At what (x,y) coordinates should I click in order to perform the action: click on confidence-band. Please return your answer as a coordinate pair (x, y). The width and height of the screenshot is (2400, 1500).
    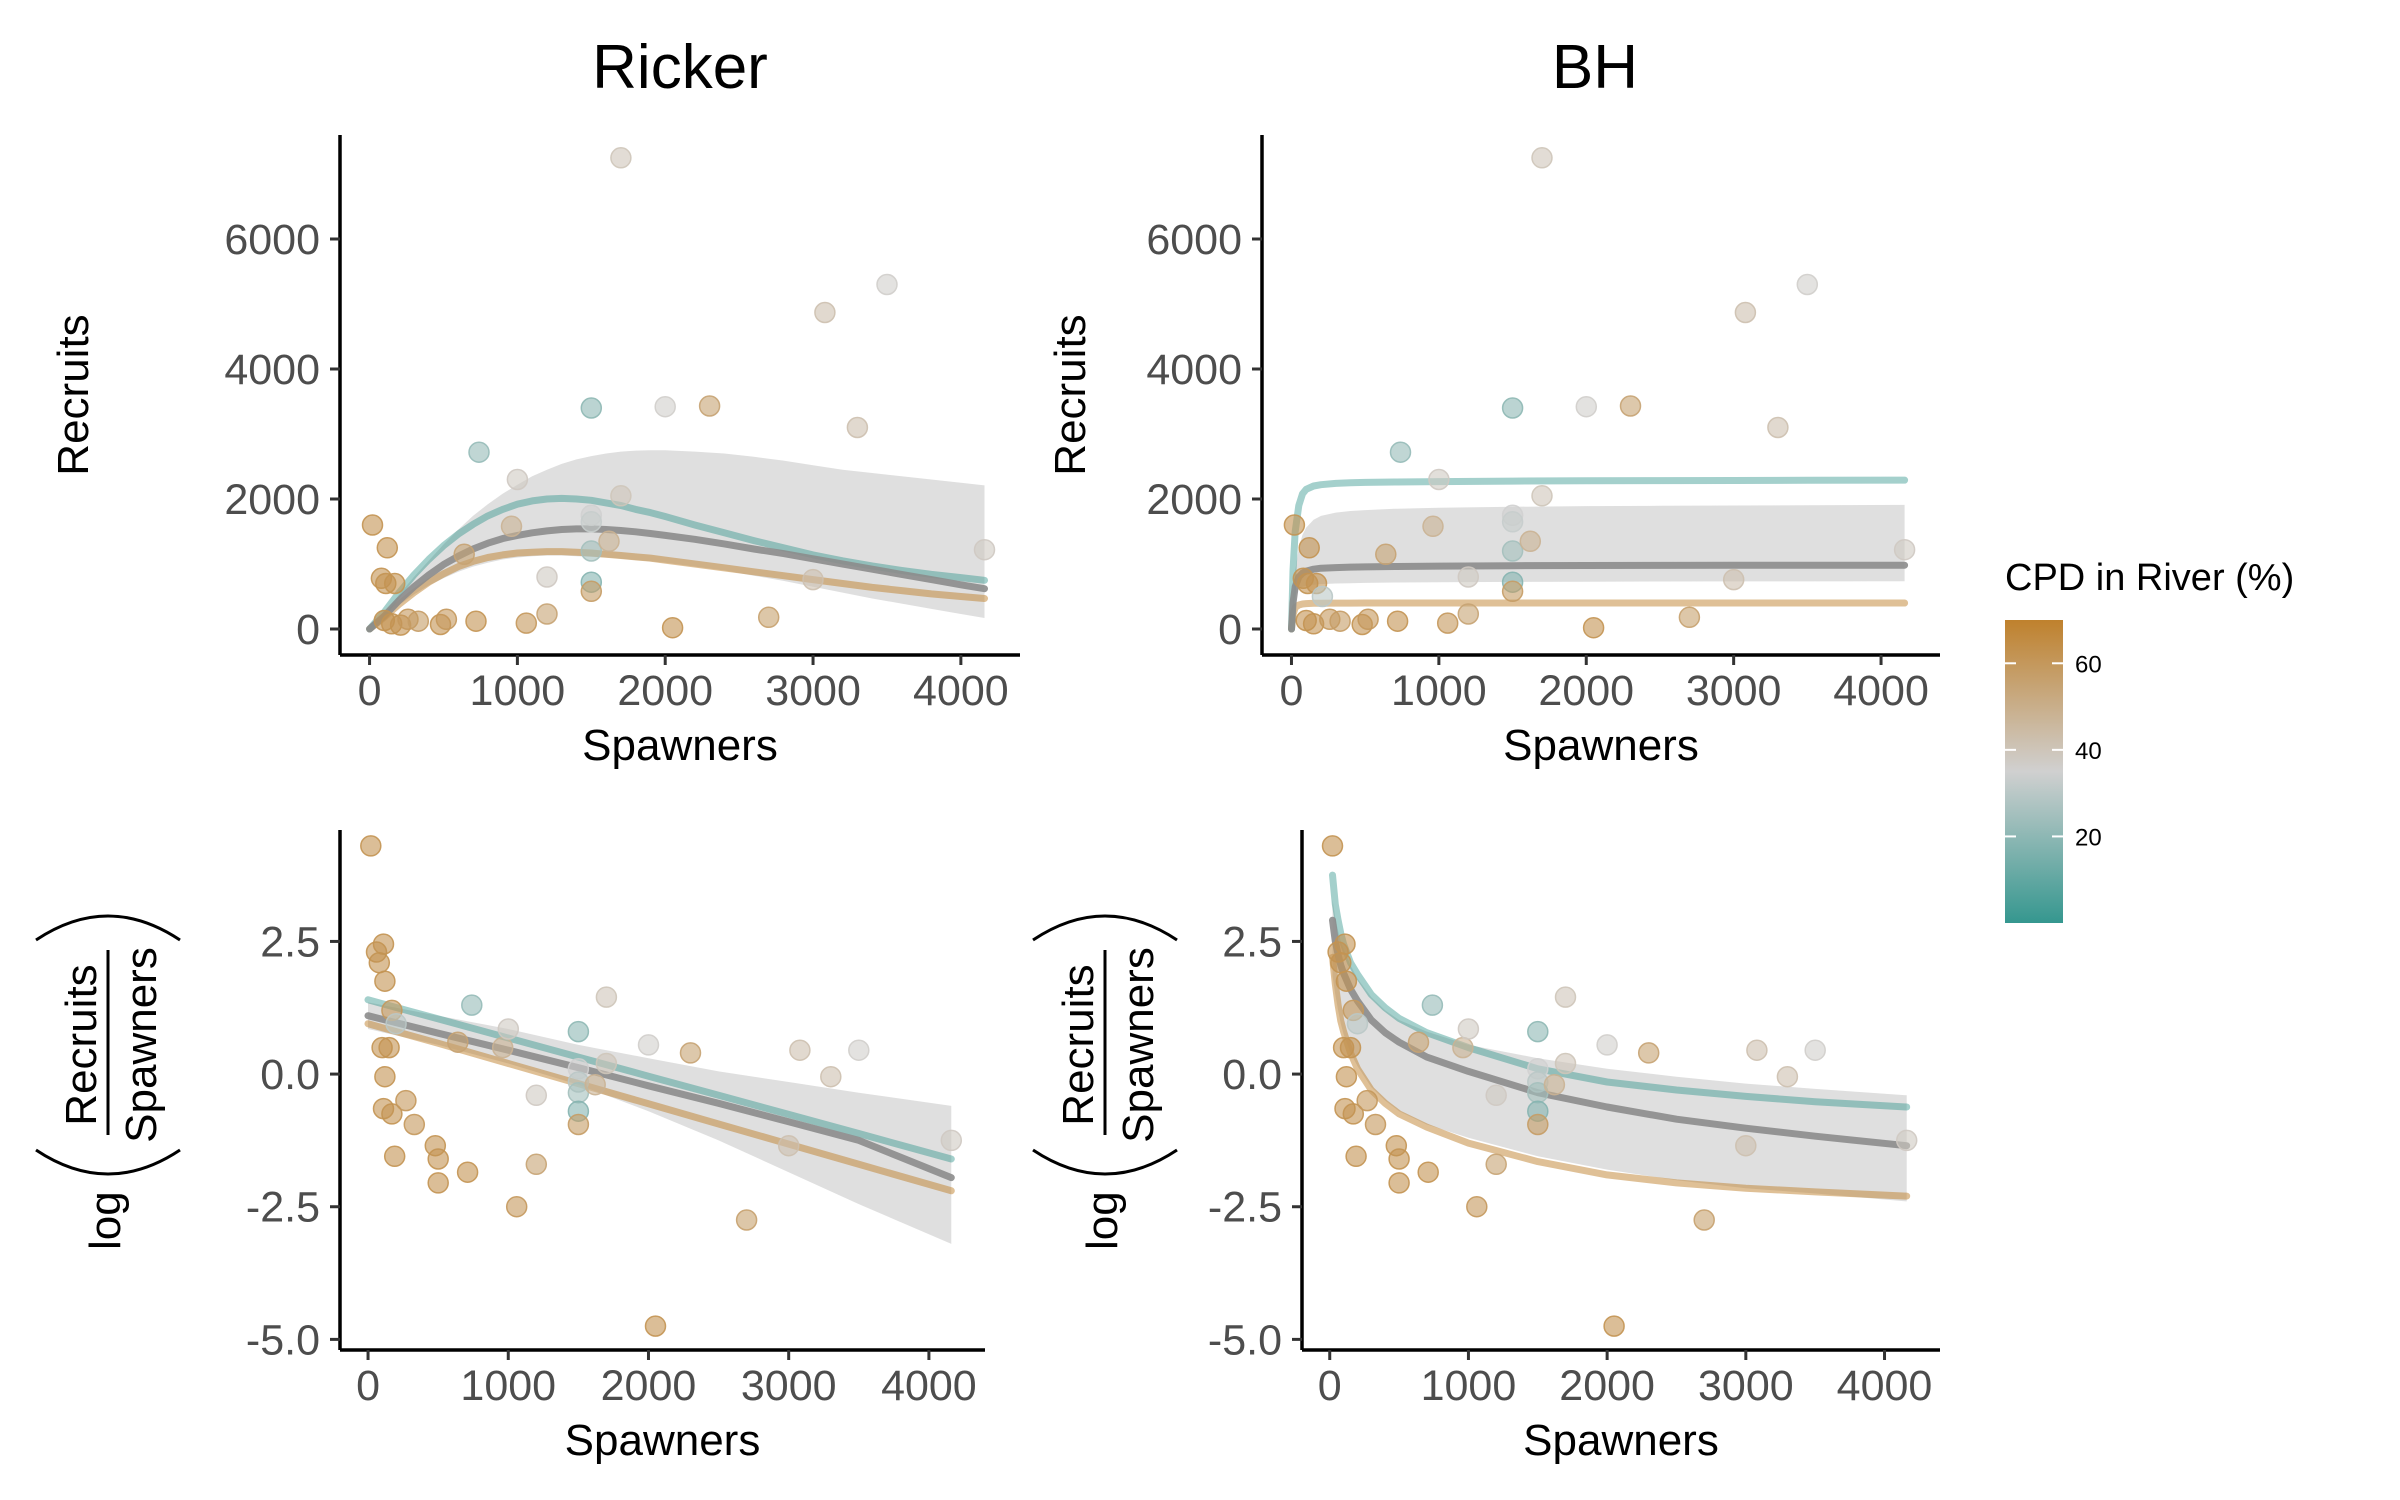
    Looking at the image, I should click on (1619, 1050).